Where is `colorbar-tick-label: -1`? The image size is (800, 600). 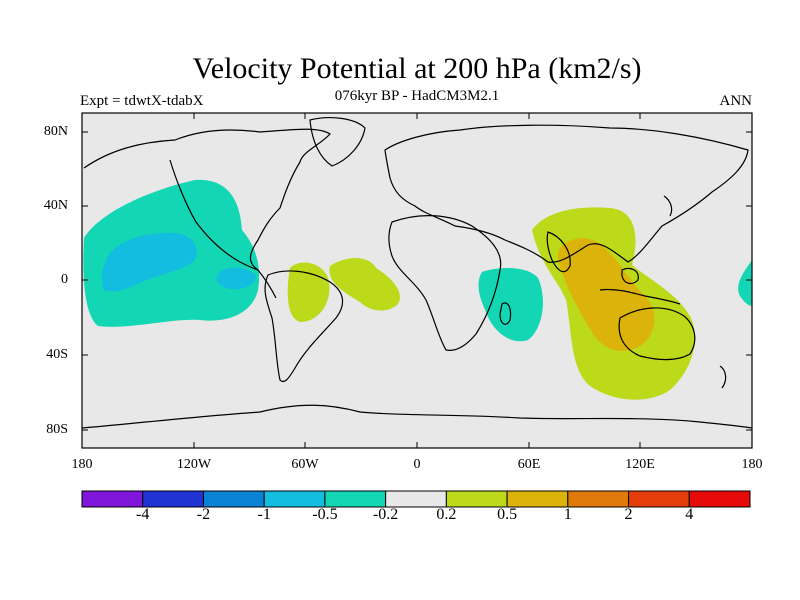 colorbar-tick-label: -1 is located at coordinates (264, 514).